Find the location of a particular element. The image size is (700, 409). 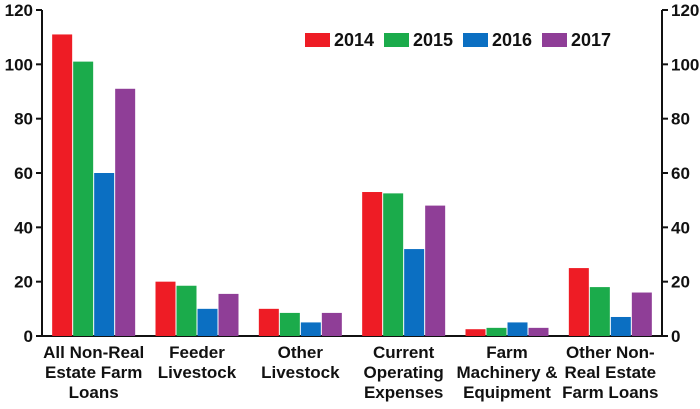

category-label: Operating is located at coordinates (404, 372).